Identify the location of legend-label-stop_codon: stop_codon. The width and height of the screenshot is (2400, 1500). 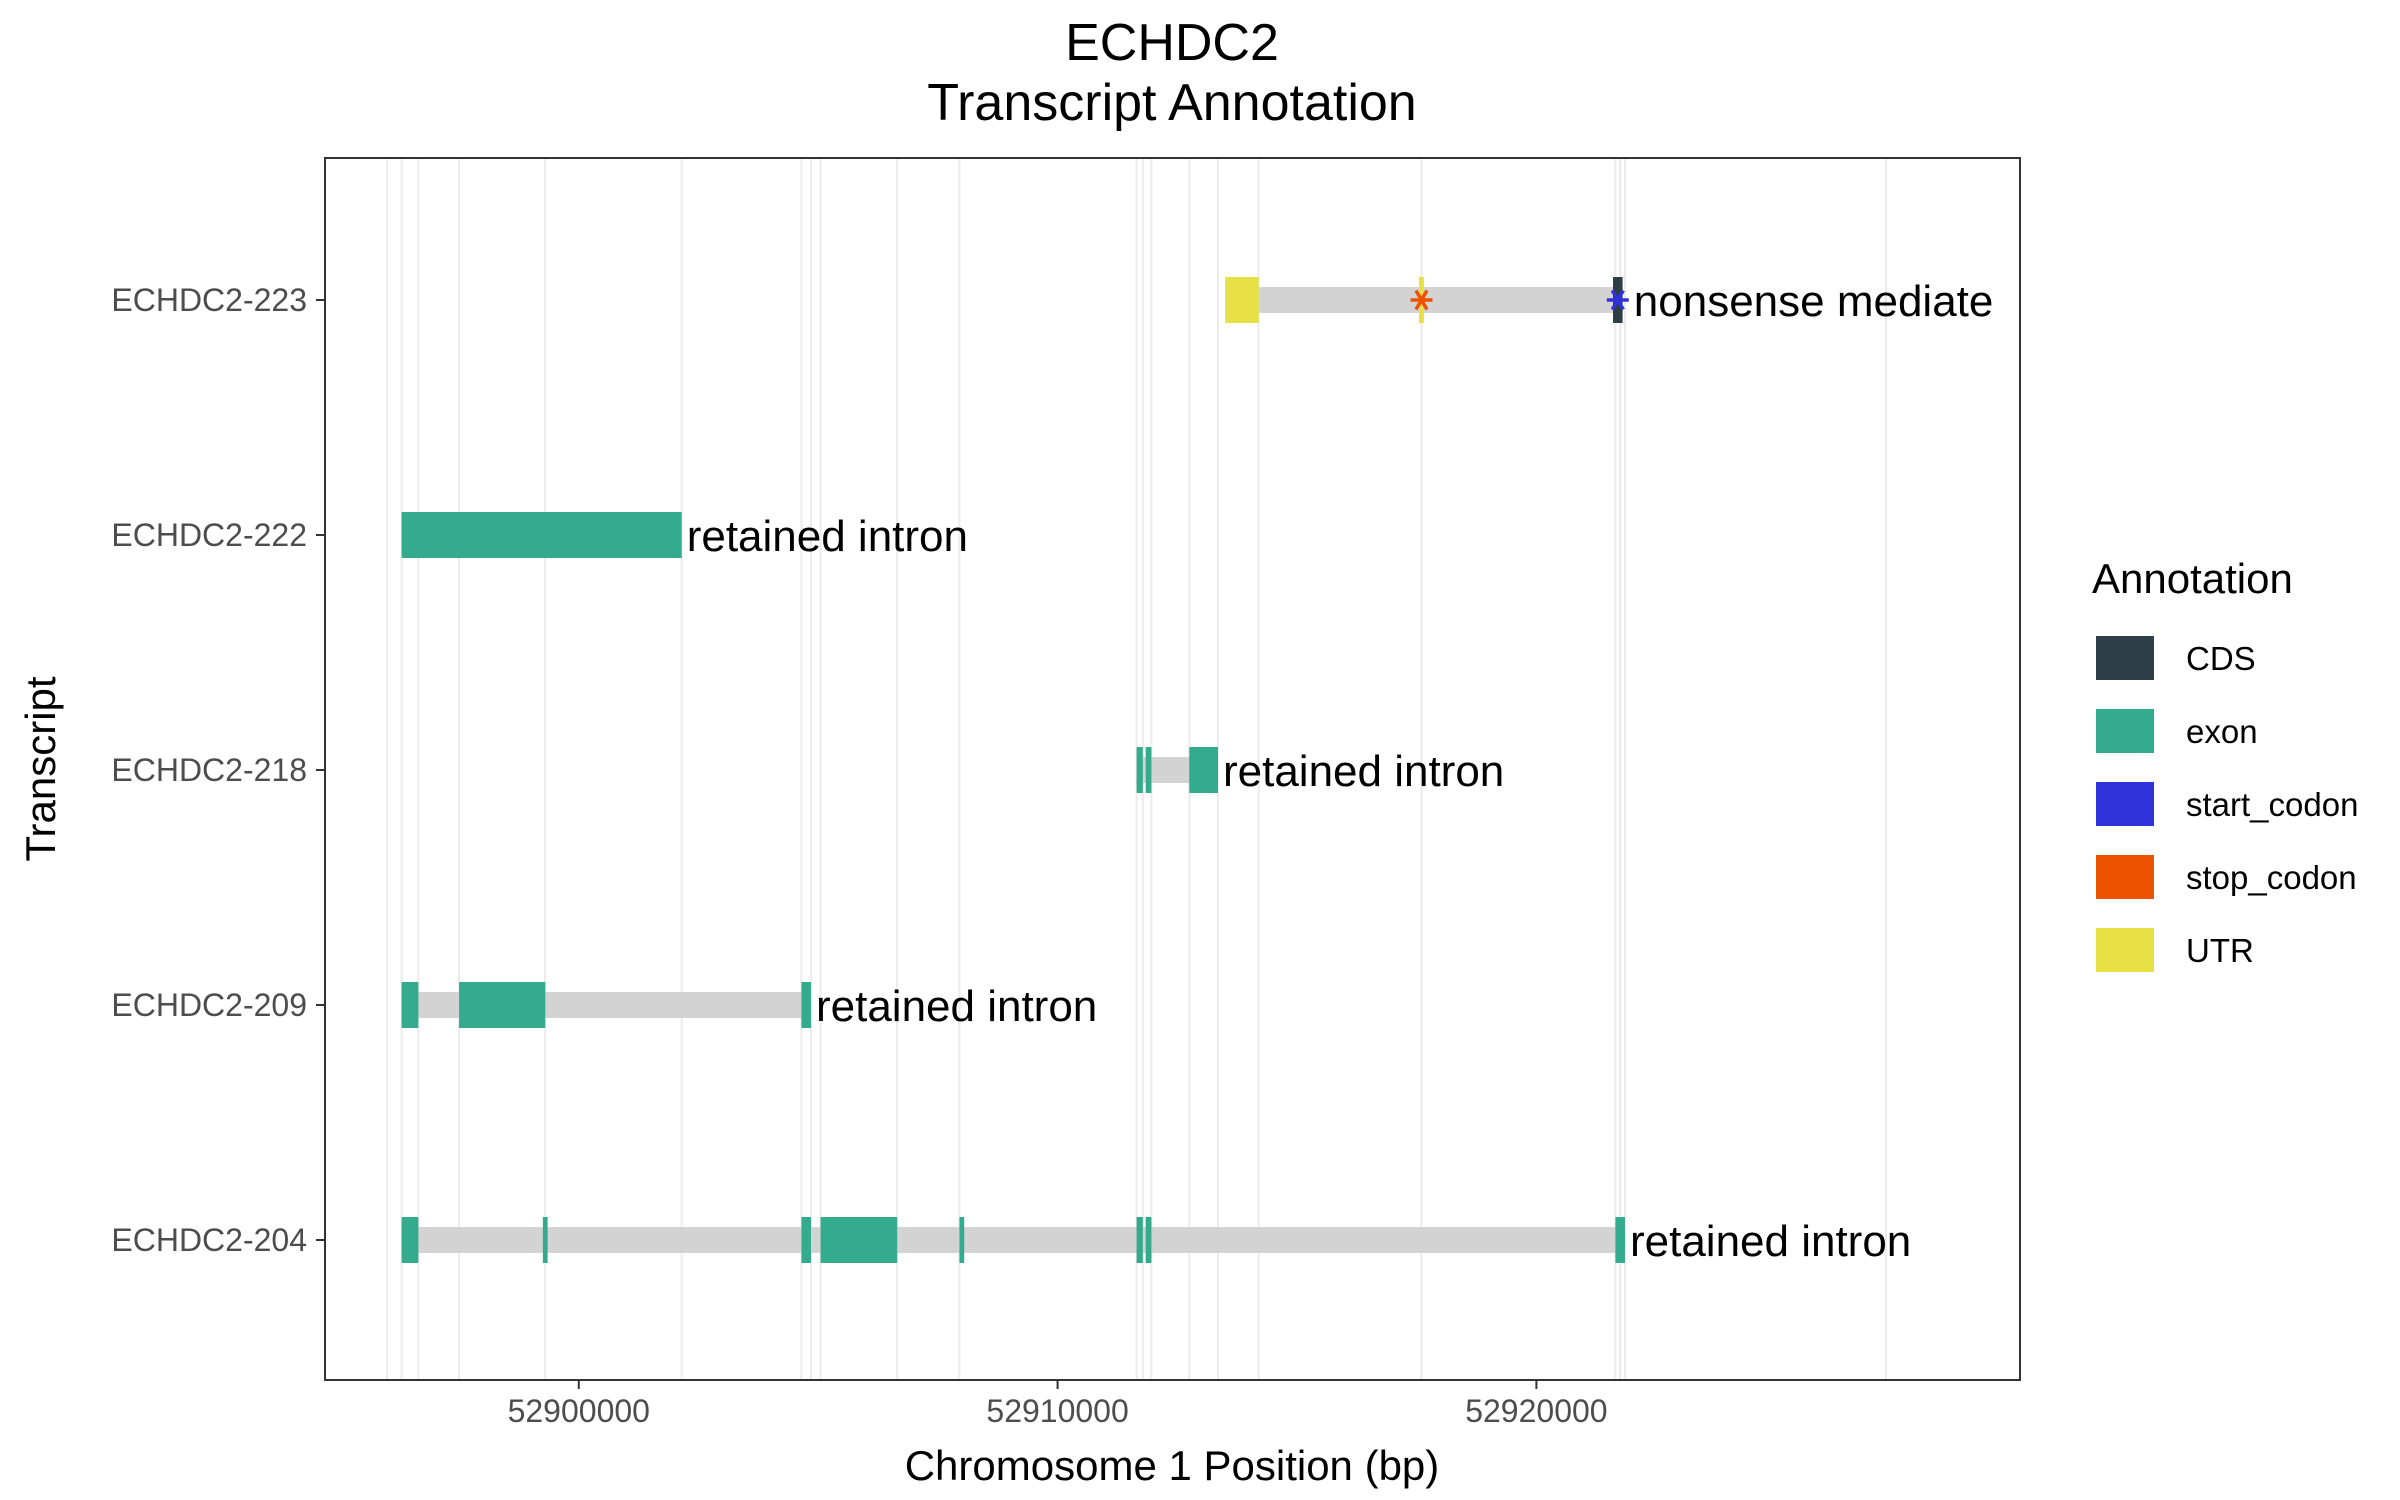
(2271, 877).